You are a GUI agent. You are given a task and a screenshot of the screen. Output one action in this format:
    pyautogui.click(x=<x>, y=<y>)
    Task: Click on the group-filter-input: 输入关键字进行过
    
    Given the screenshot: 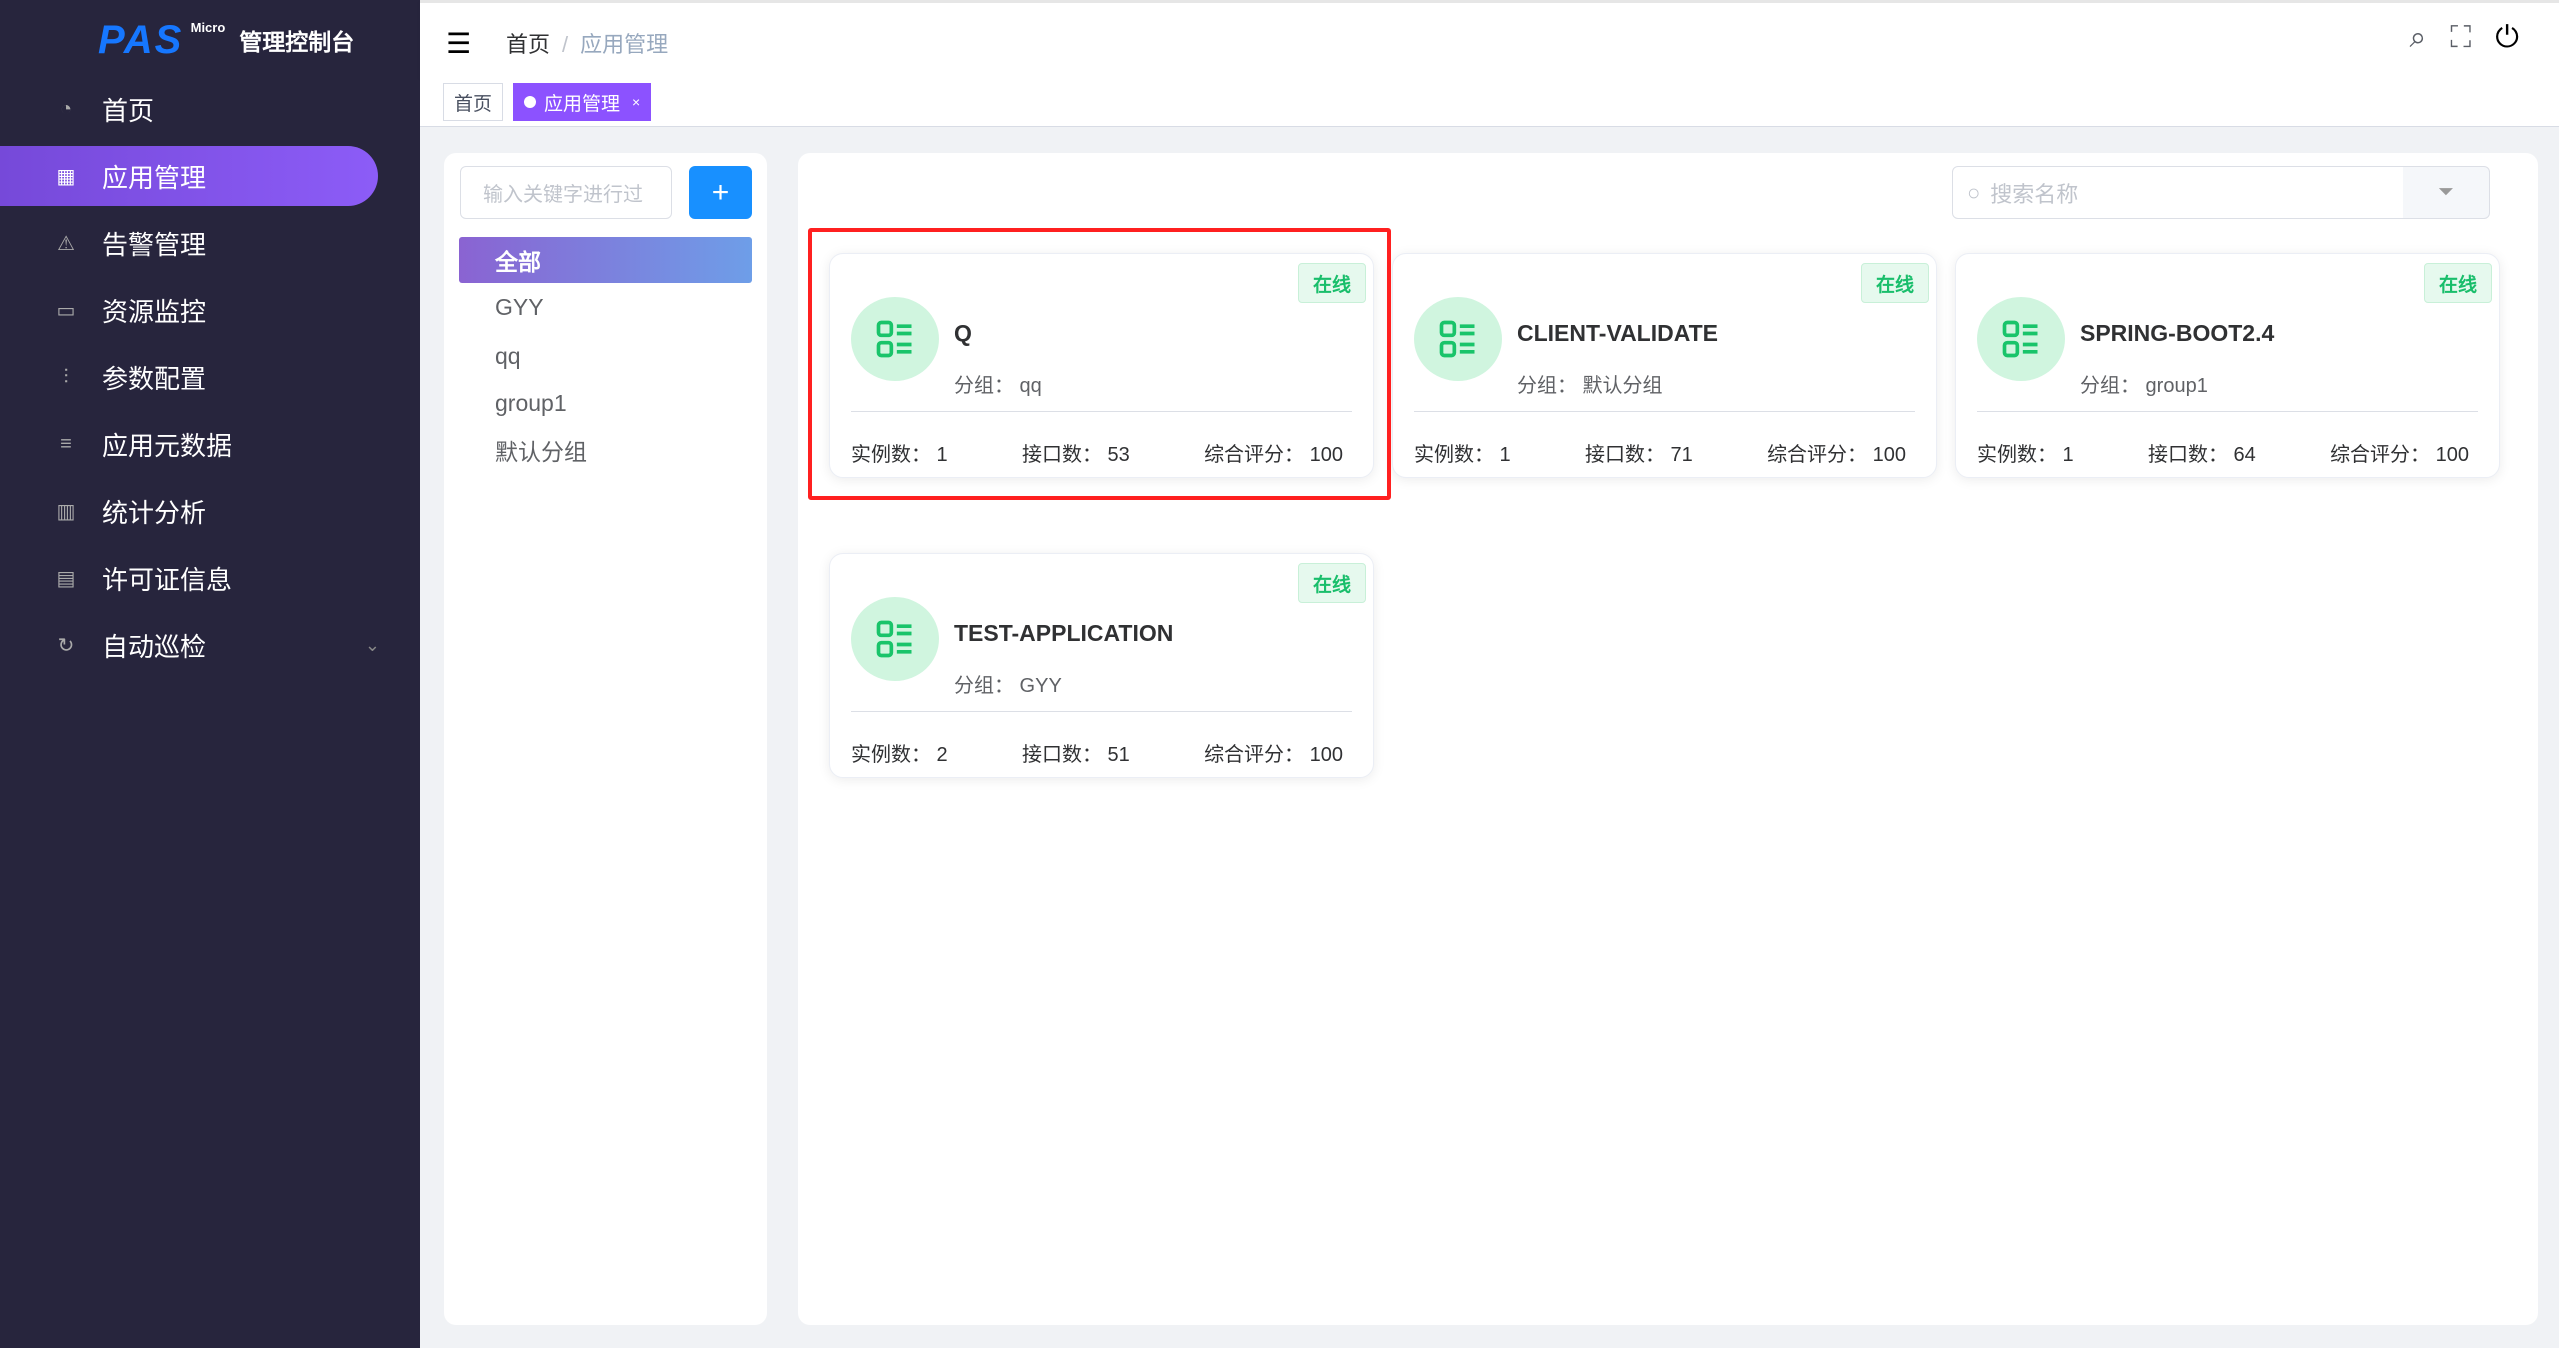 What is the action you would take?
    pyautogui.click(x=566, y=192)
    